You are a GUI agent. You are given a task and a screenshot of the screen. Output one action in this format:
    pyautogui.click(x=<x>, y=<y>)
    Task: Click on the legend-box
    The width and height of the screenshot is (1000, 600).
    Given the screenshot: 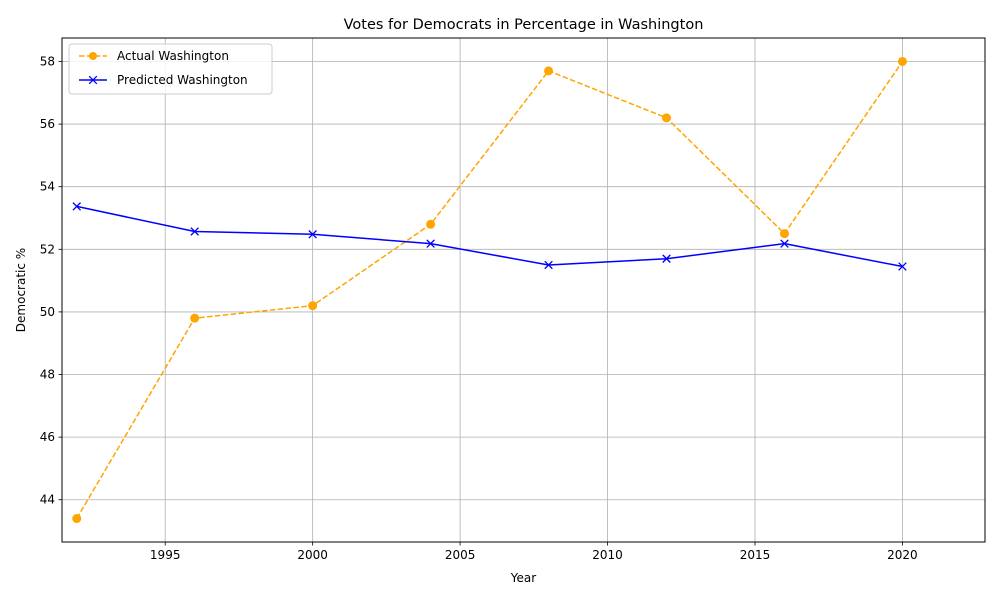 What is the action you would take?
    pyautogui.click(x=170, y=69)
    